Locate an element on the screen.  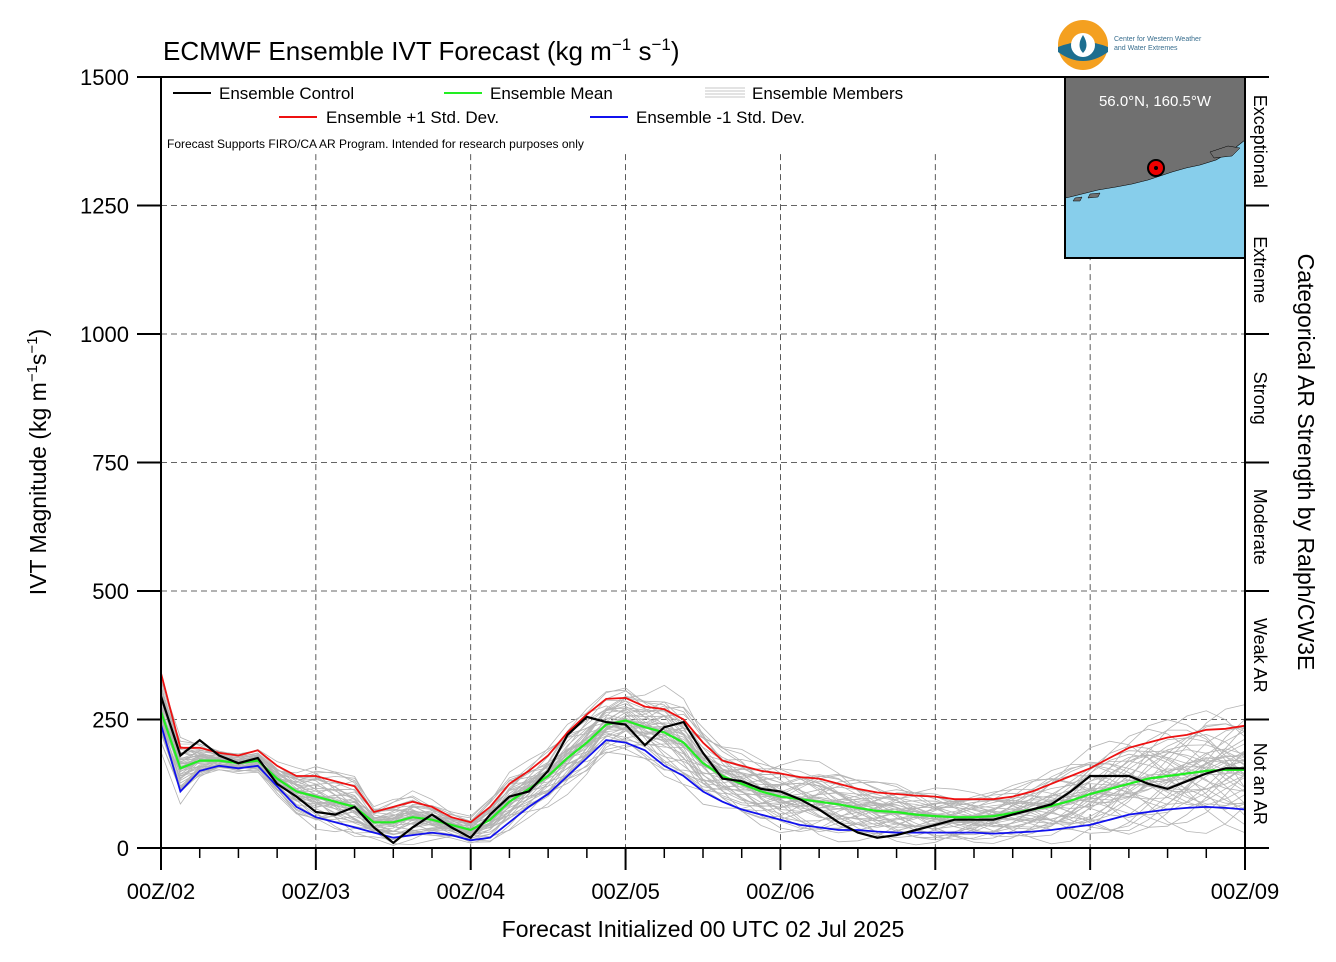
legend-swatch-members is located at coordinates (725, 92).